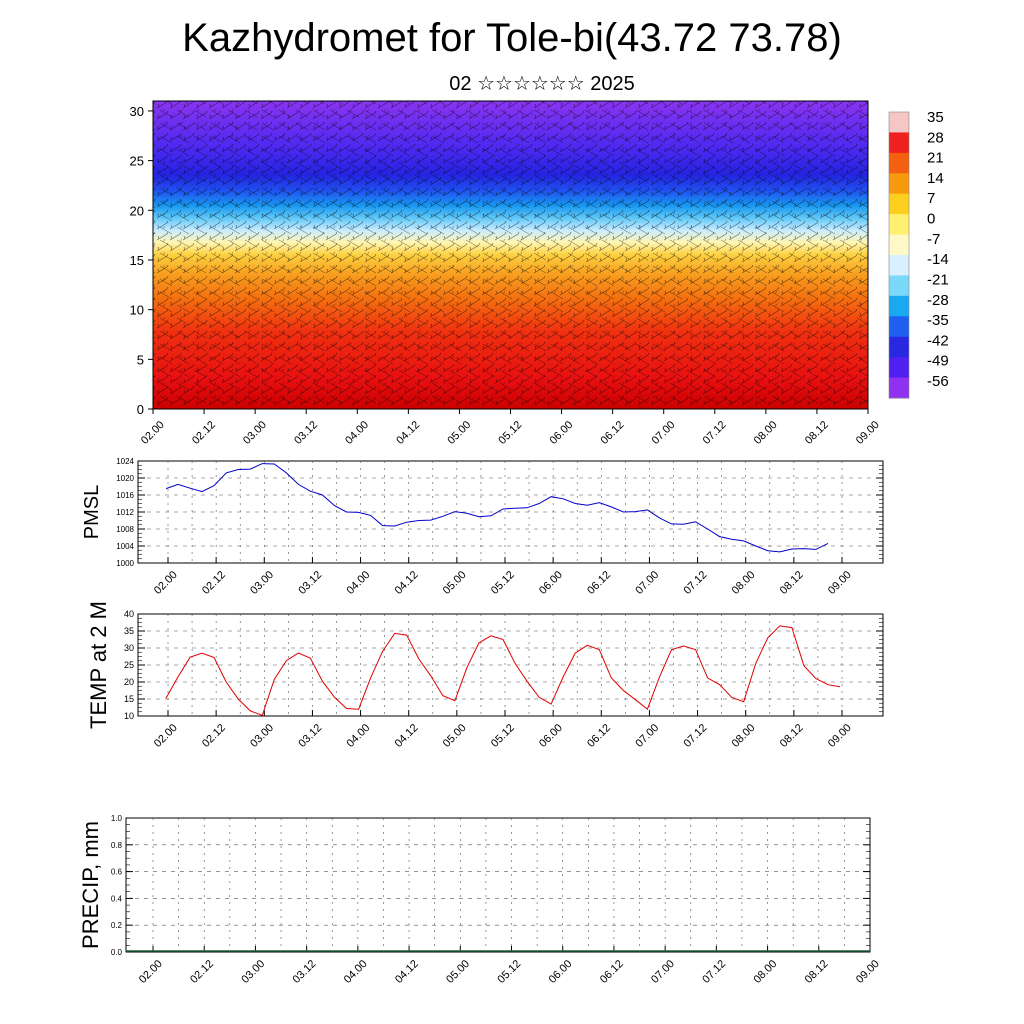 This screenshot has height=1024, width=1024. I want to click on y-tick-label: 0, so click(140, 409).